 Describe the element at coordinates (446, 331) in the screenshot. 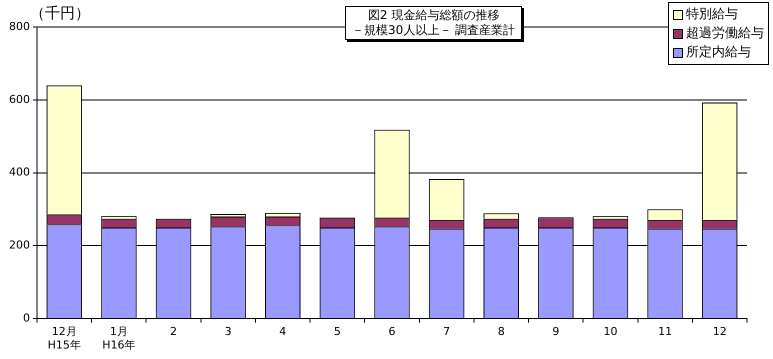

I see `x-tick-label: 7` at that location.